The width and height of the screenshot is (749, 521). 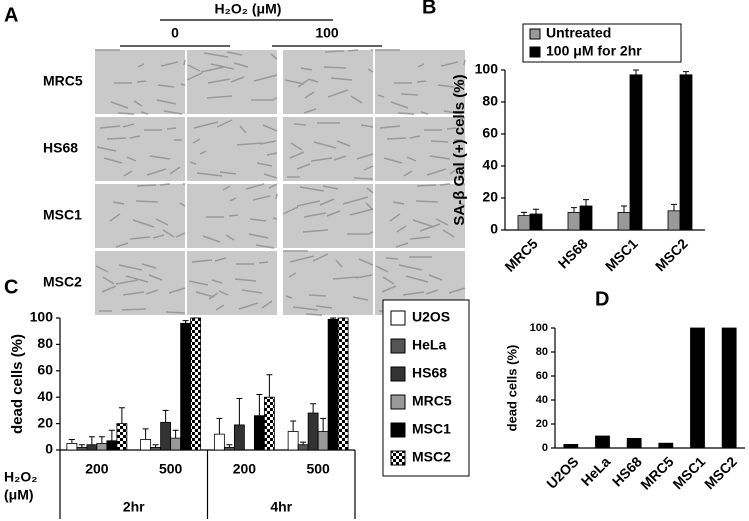 What do you see at coordinates (539, 328) in the screenshot?
I see `y-tick-label: 100` at bounding box center [539, 328].